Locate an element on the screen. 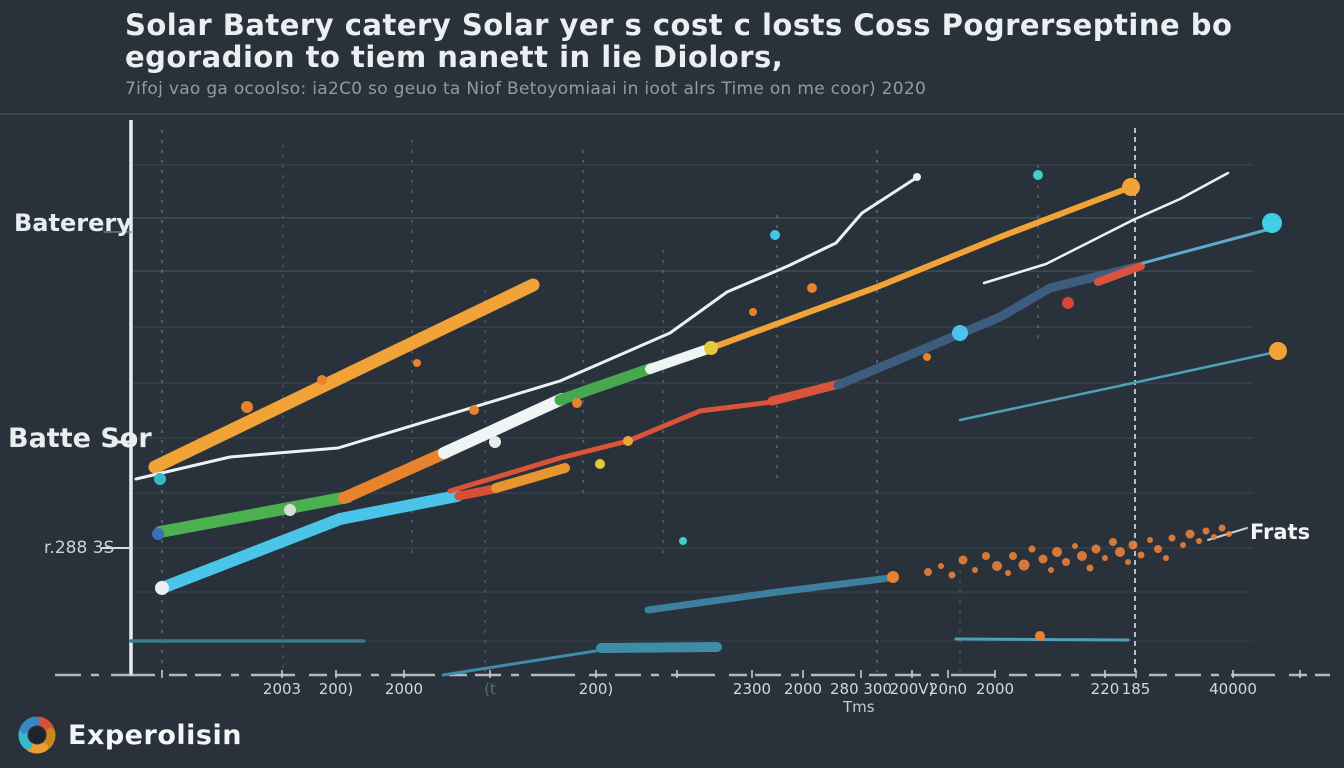  x-tick-label: 2300 is located at coordinates (752, 689).